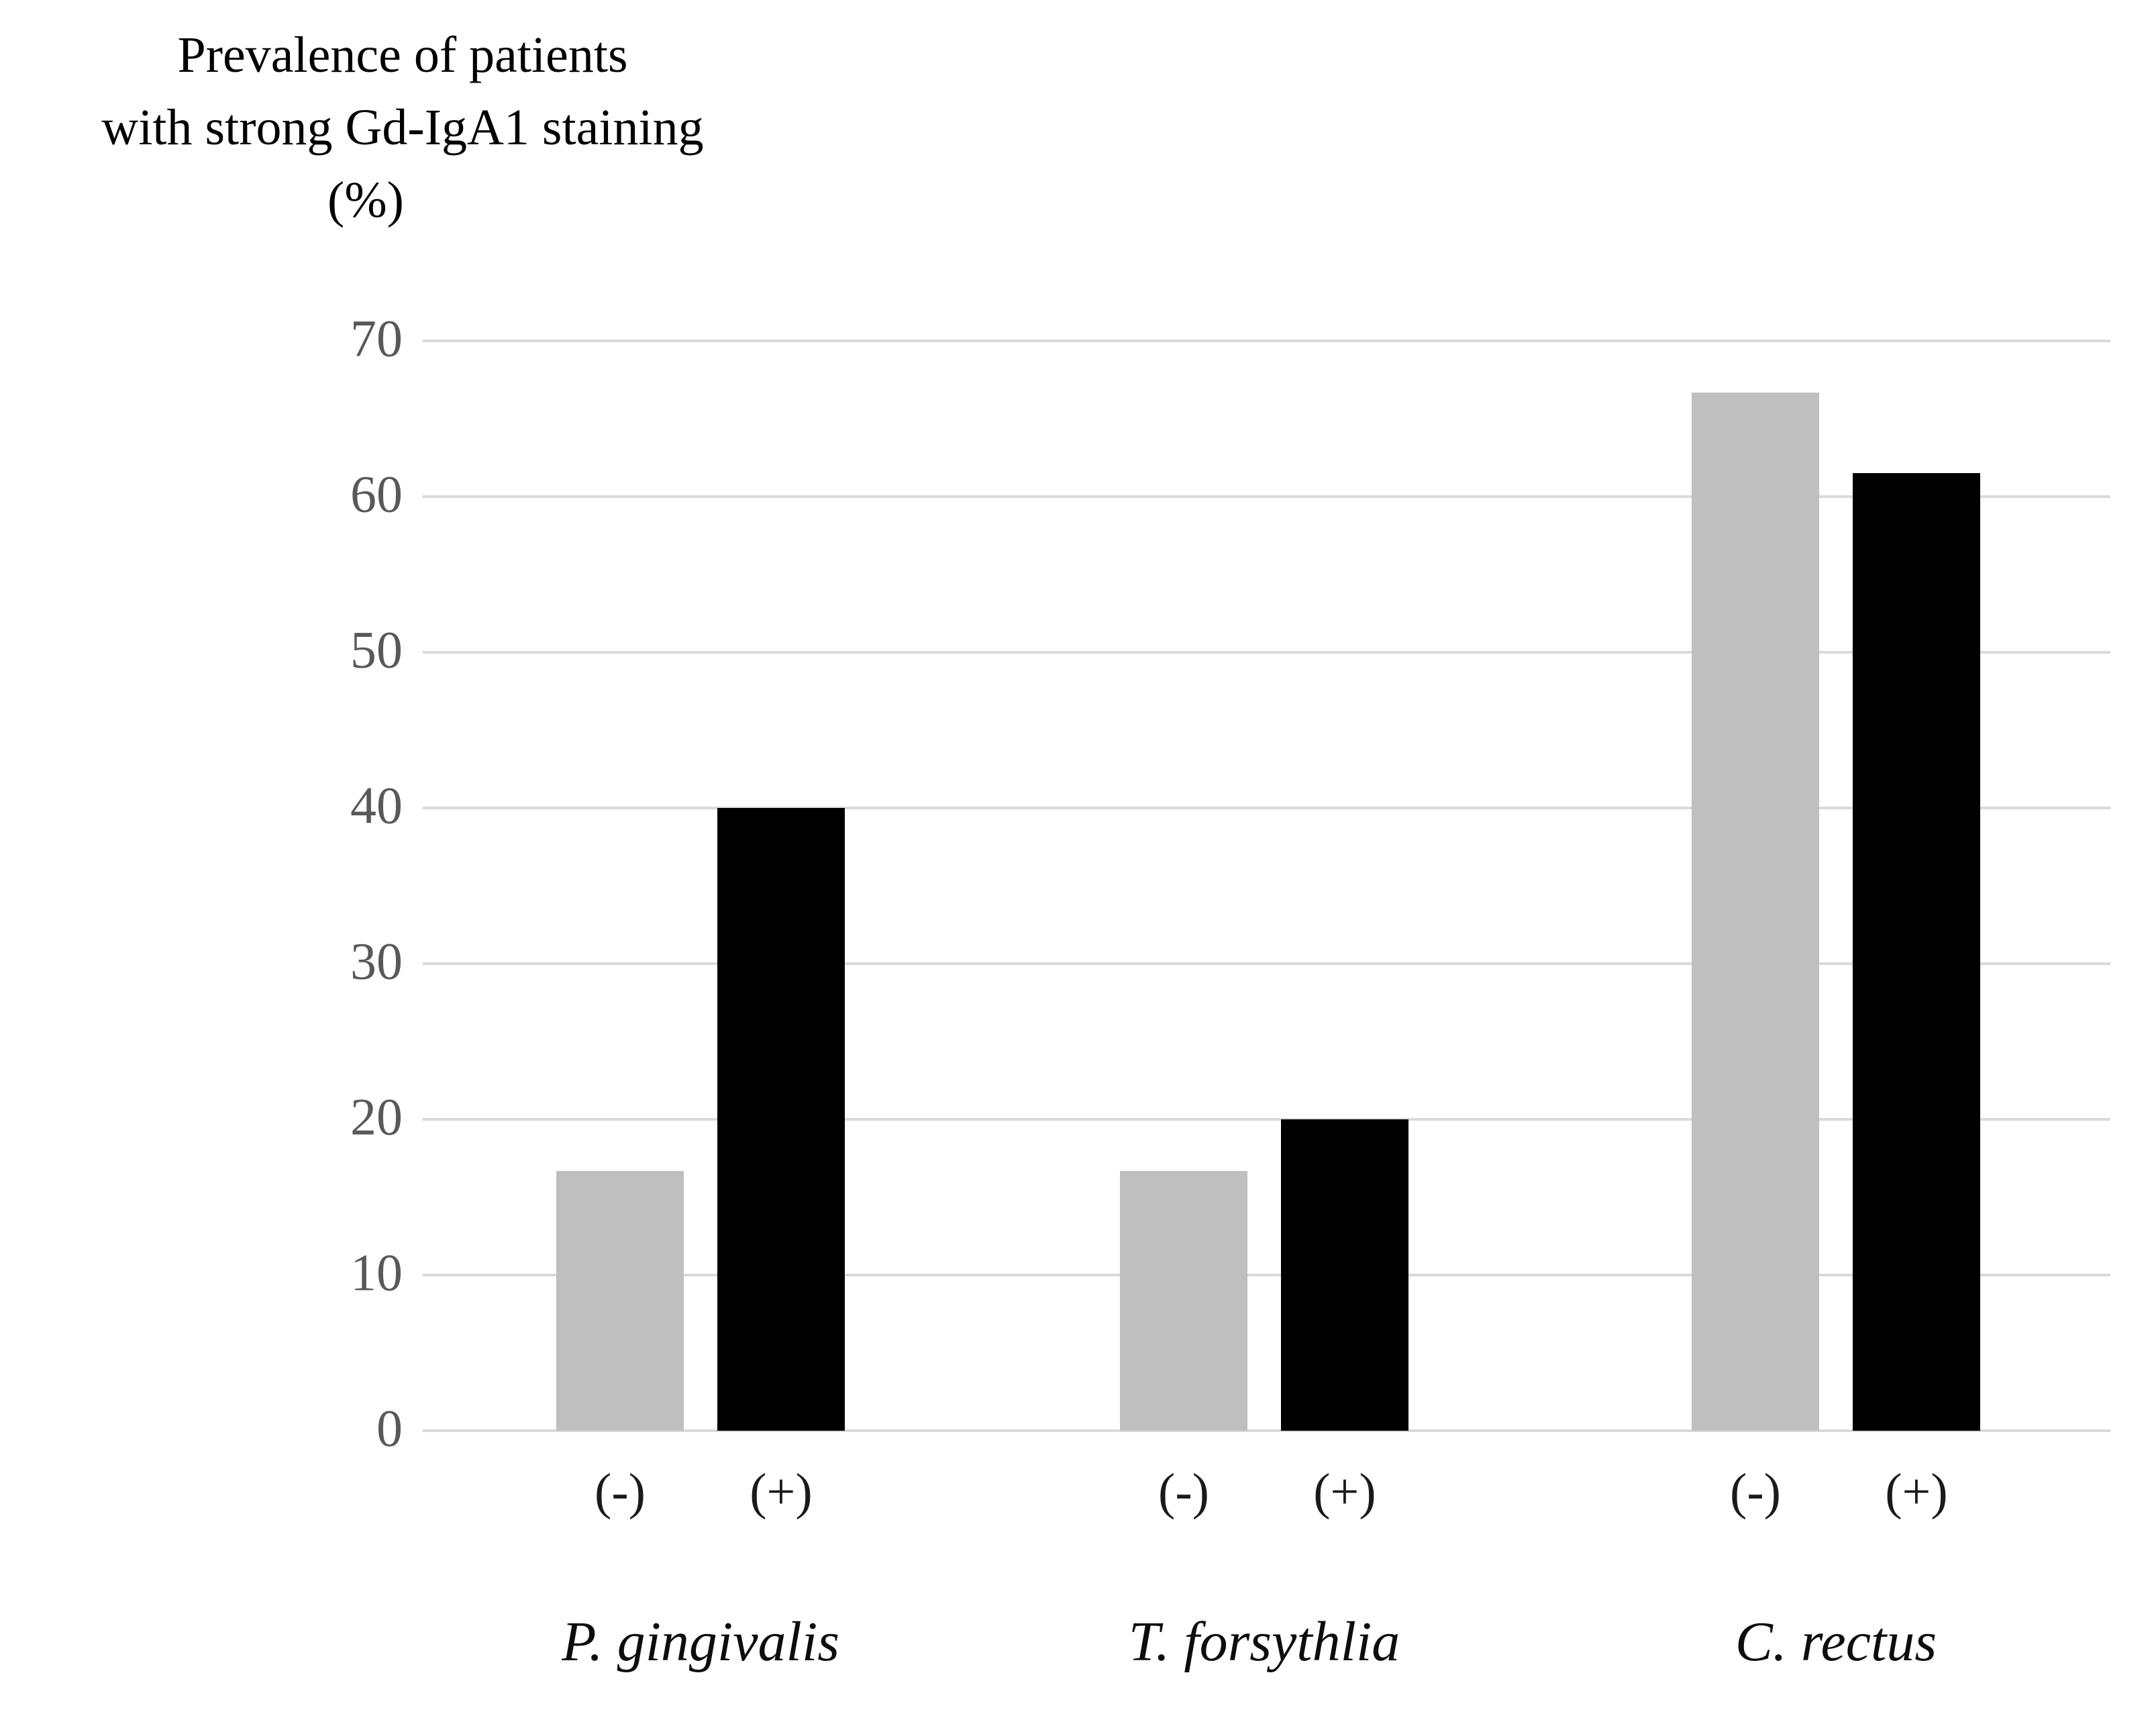  Describe the element at coordinates (376, 1272) in the screenshot. I see `y-tick-label-10: 10` at that location.